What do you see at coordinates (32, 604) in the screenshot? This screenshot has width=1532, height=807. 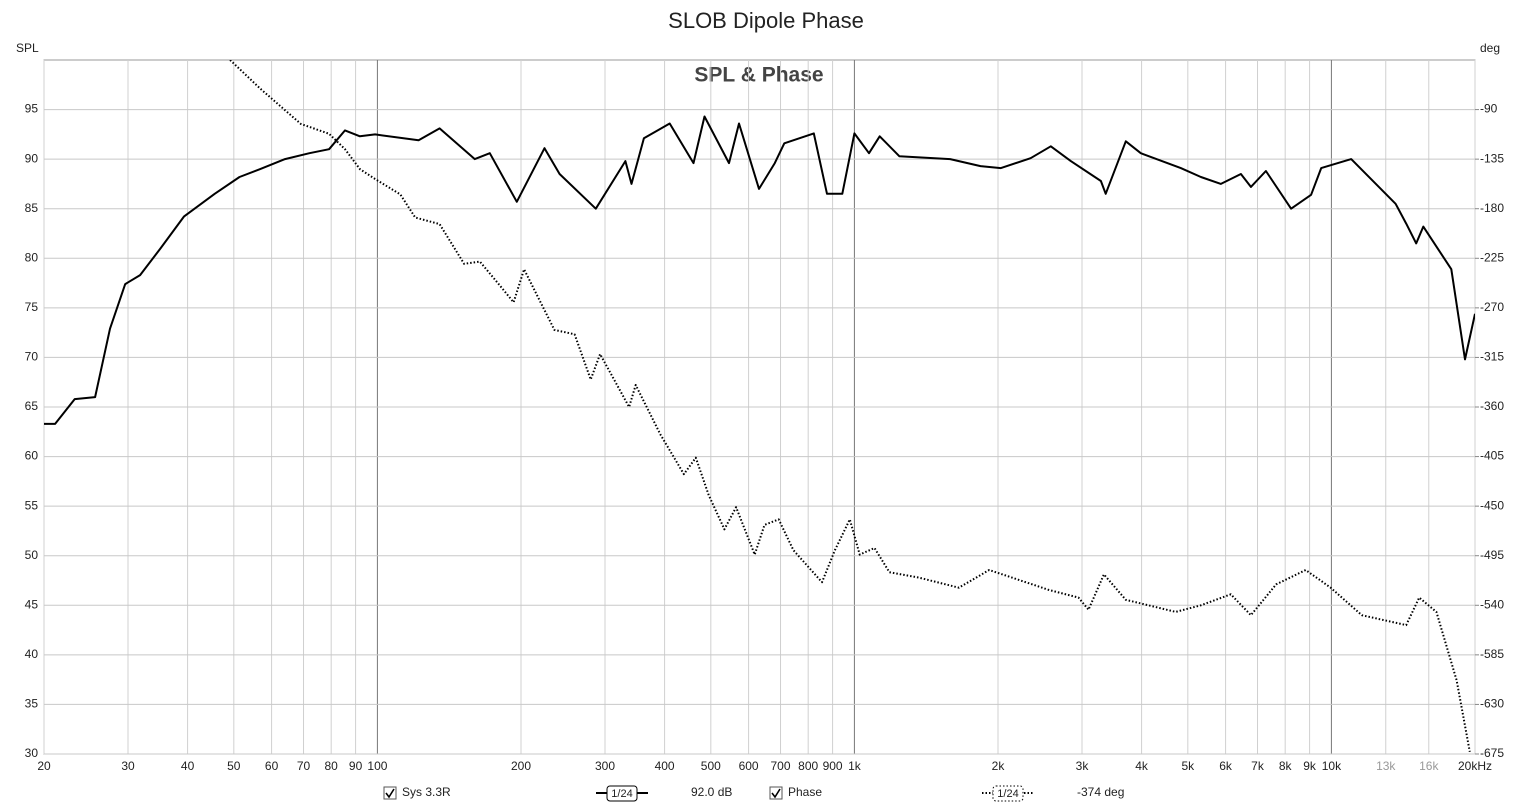 I see `y-tick-label: 45` at bounding box center [32, 604].